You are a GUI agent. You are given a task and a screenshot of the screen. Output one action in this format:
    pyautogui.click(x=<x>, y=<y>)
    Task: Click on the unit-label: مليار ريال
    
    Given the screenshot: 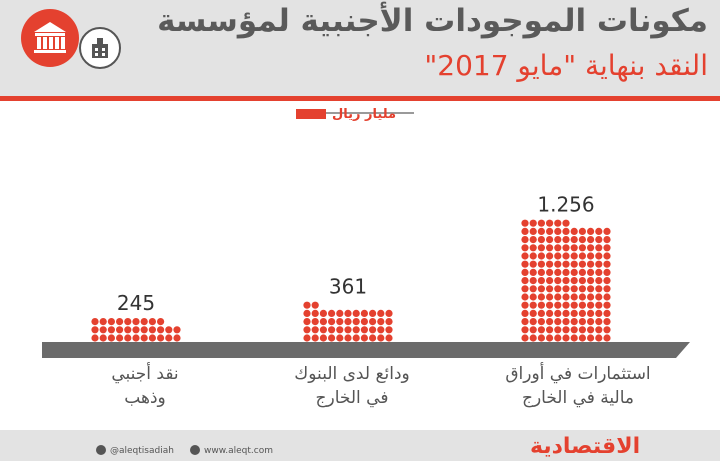 What is the action you would take?
    pyautogui.click(x=364, y=114)
    